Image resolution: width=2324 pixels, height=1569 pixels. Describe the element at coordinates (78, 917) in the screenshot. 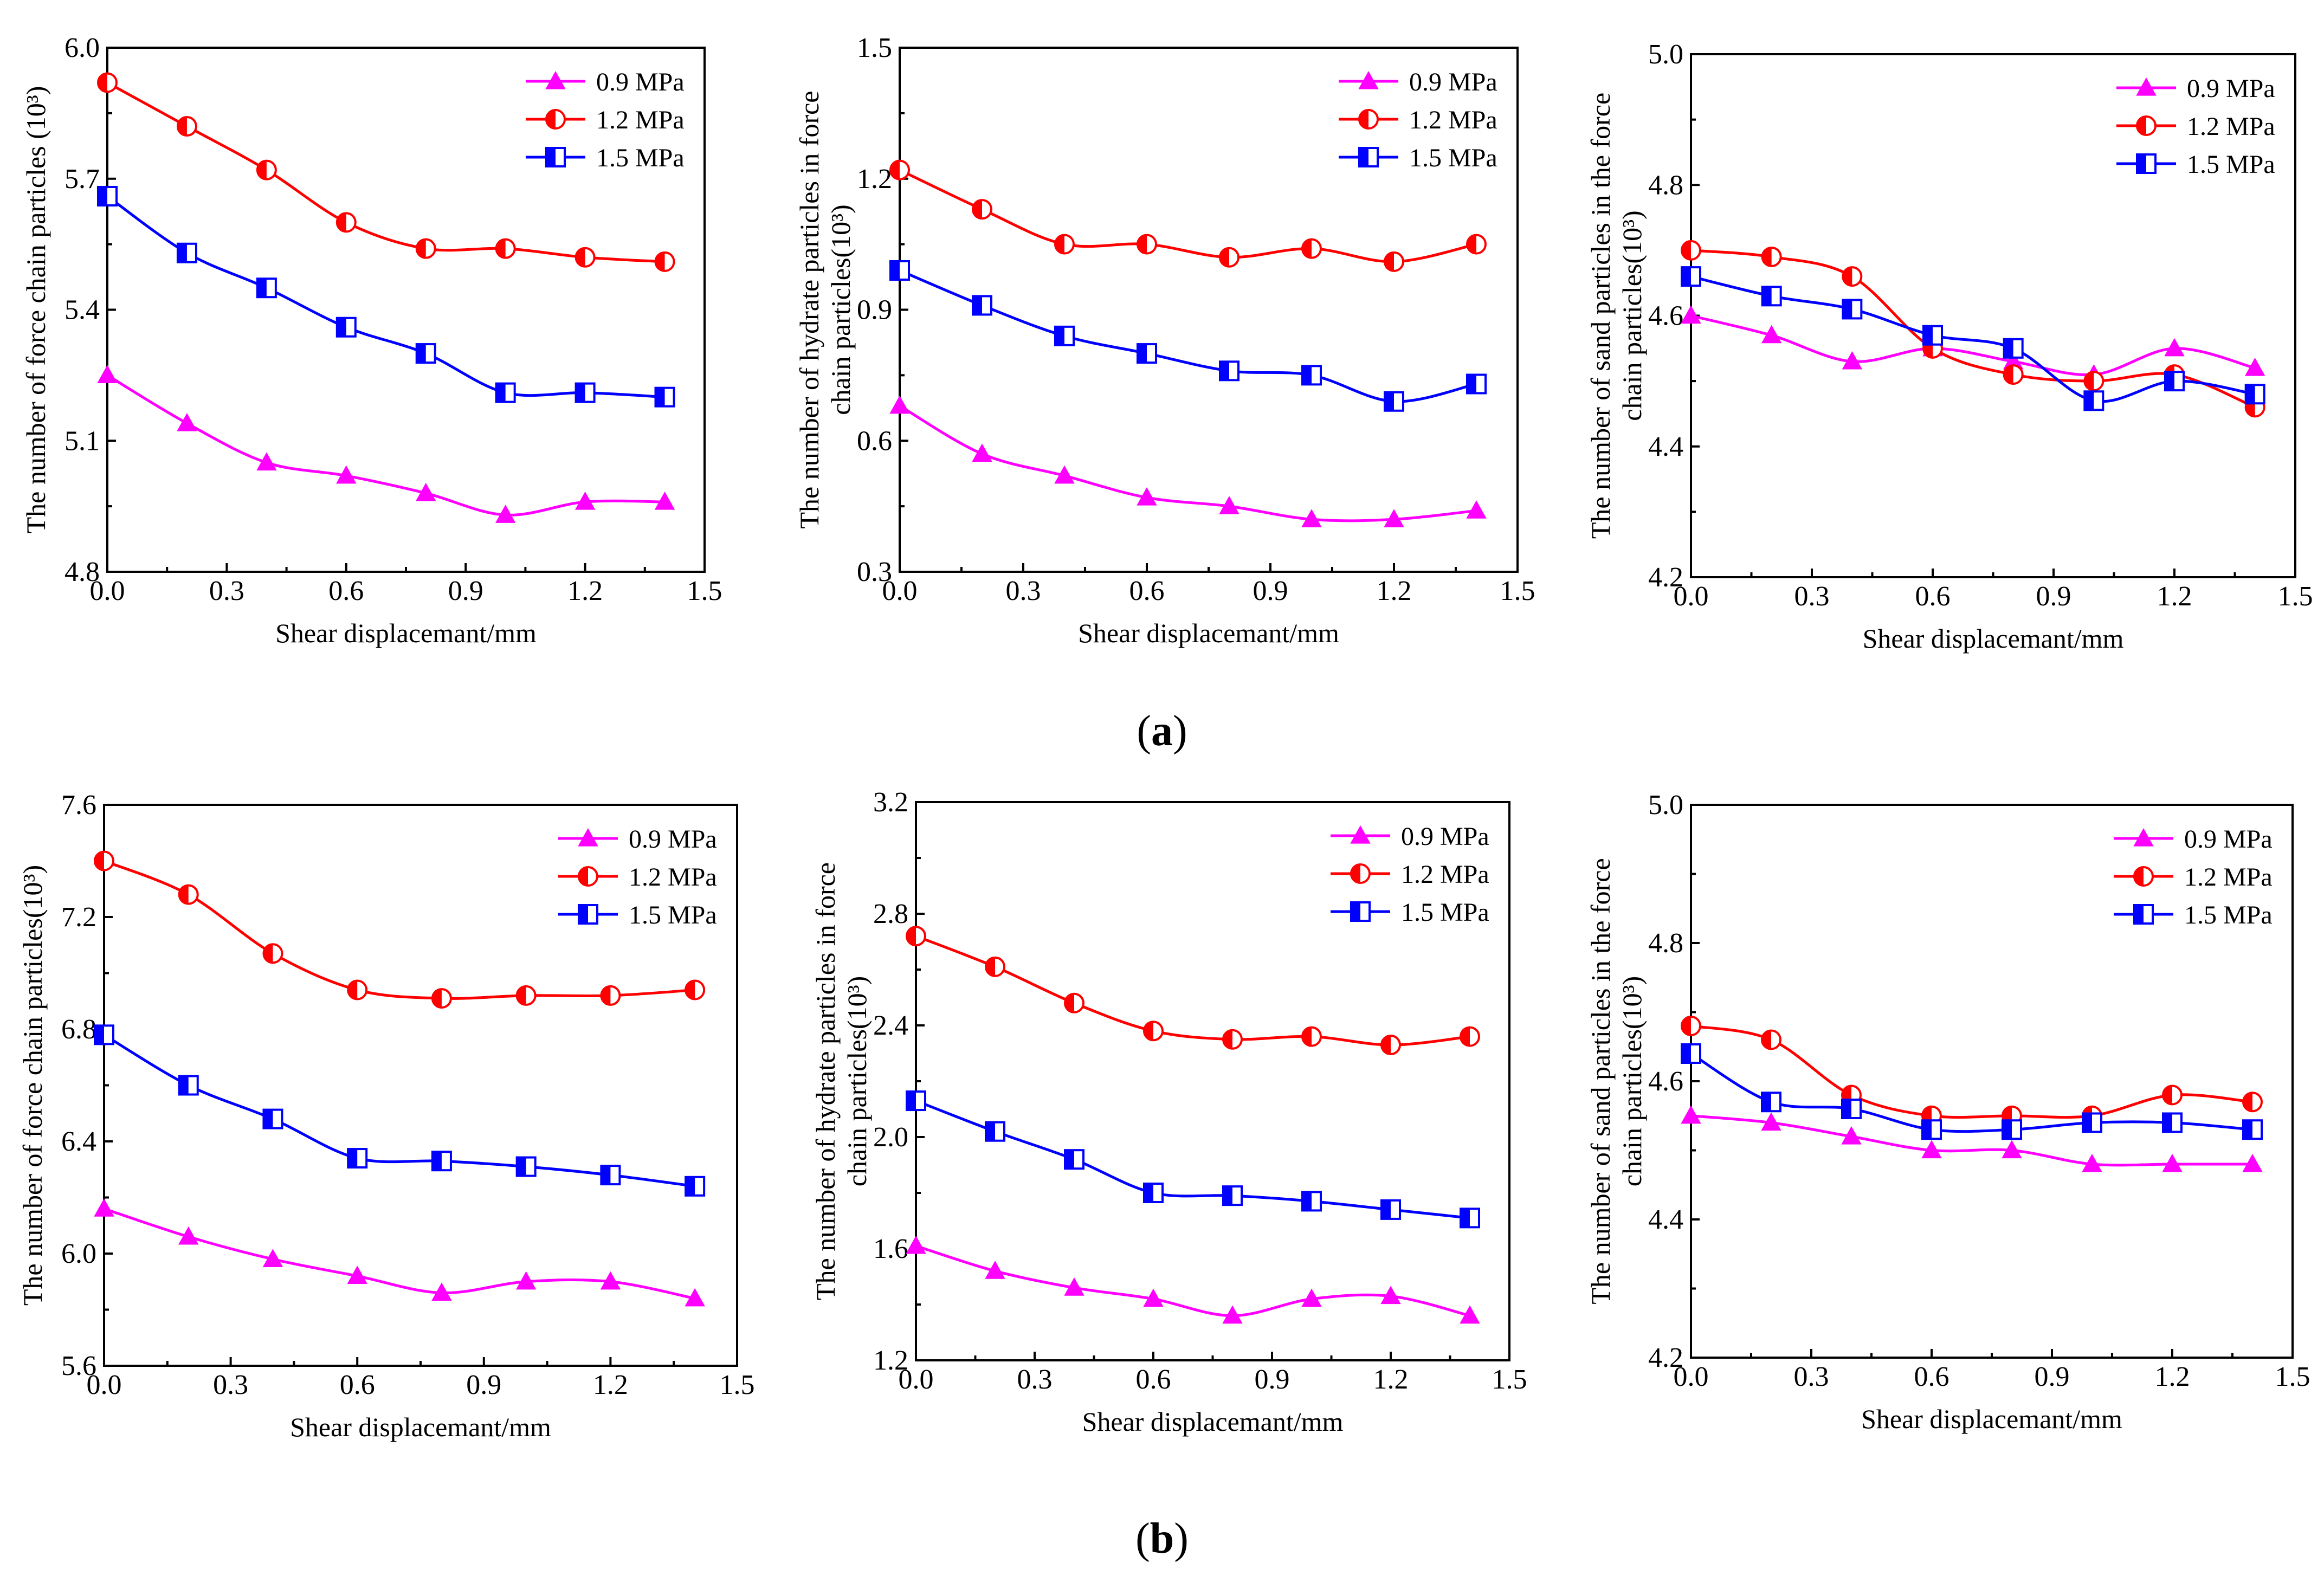

I see `y-tick-label: 7.2` at that location.